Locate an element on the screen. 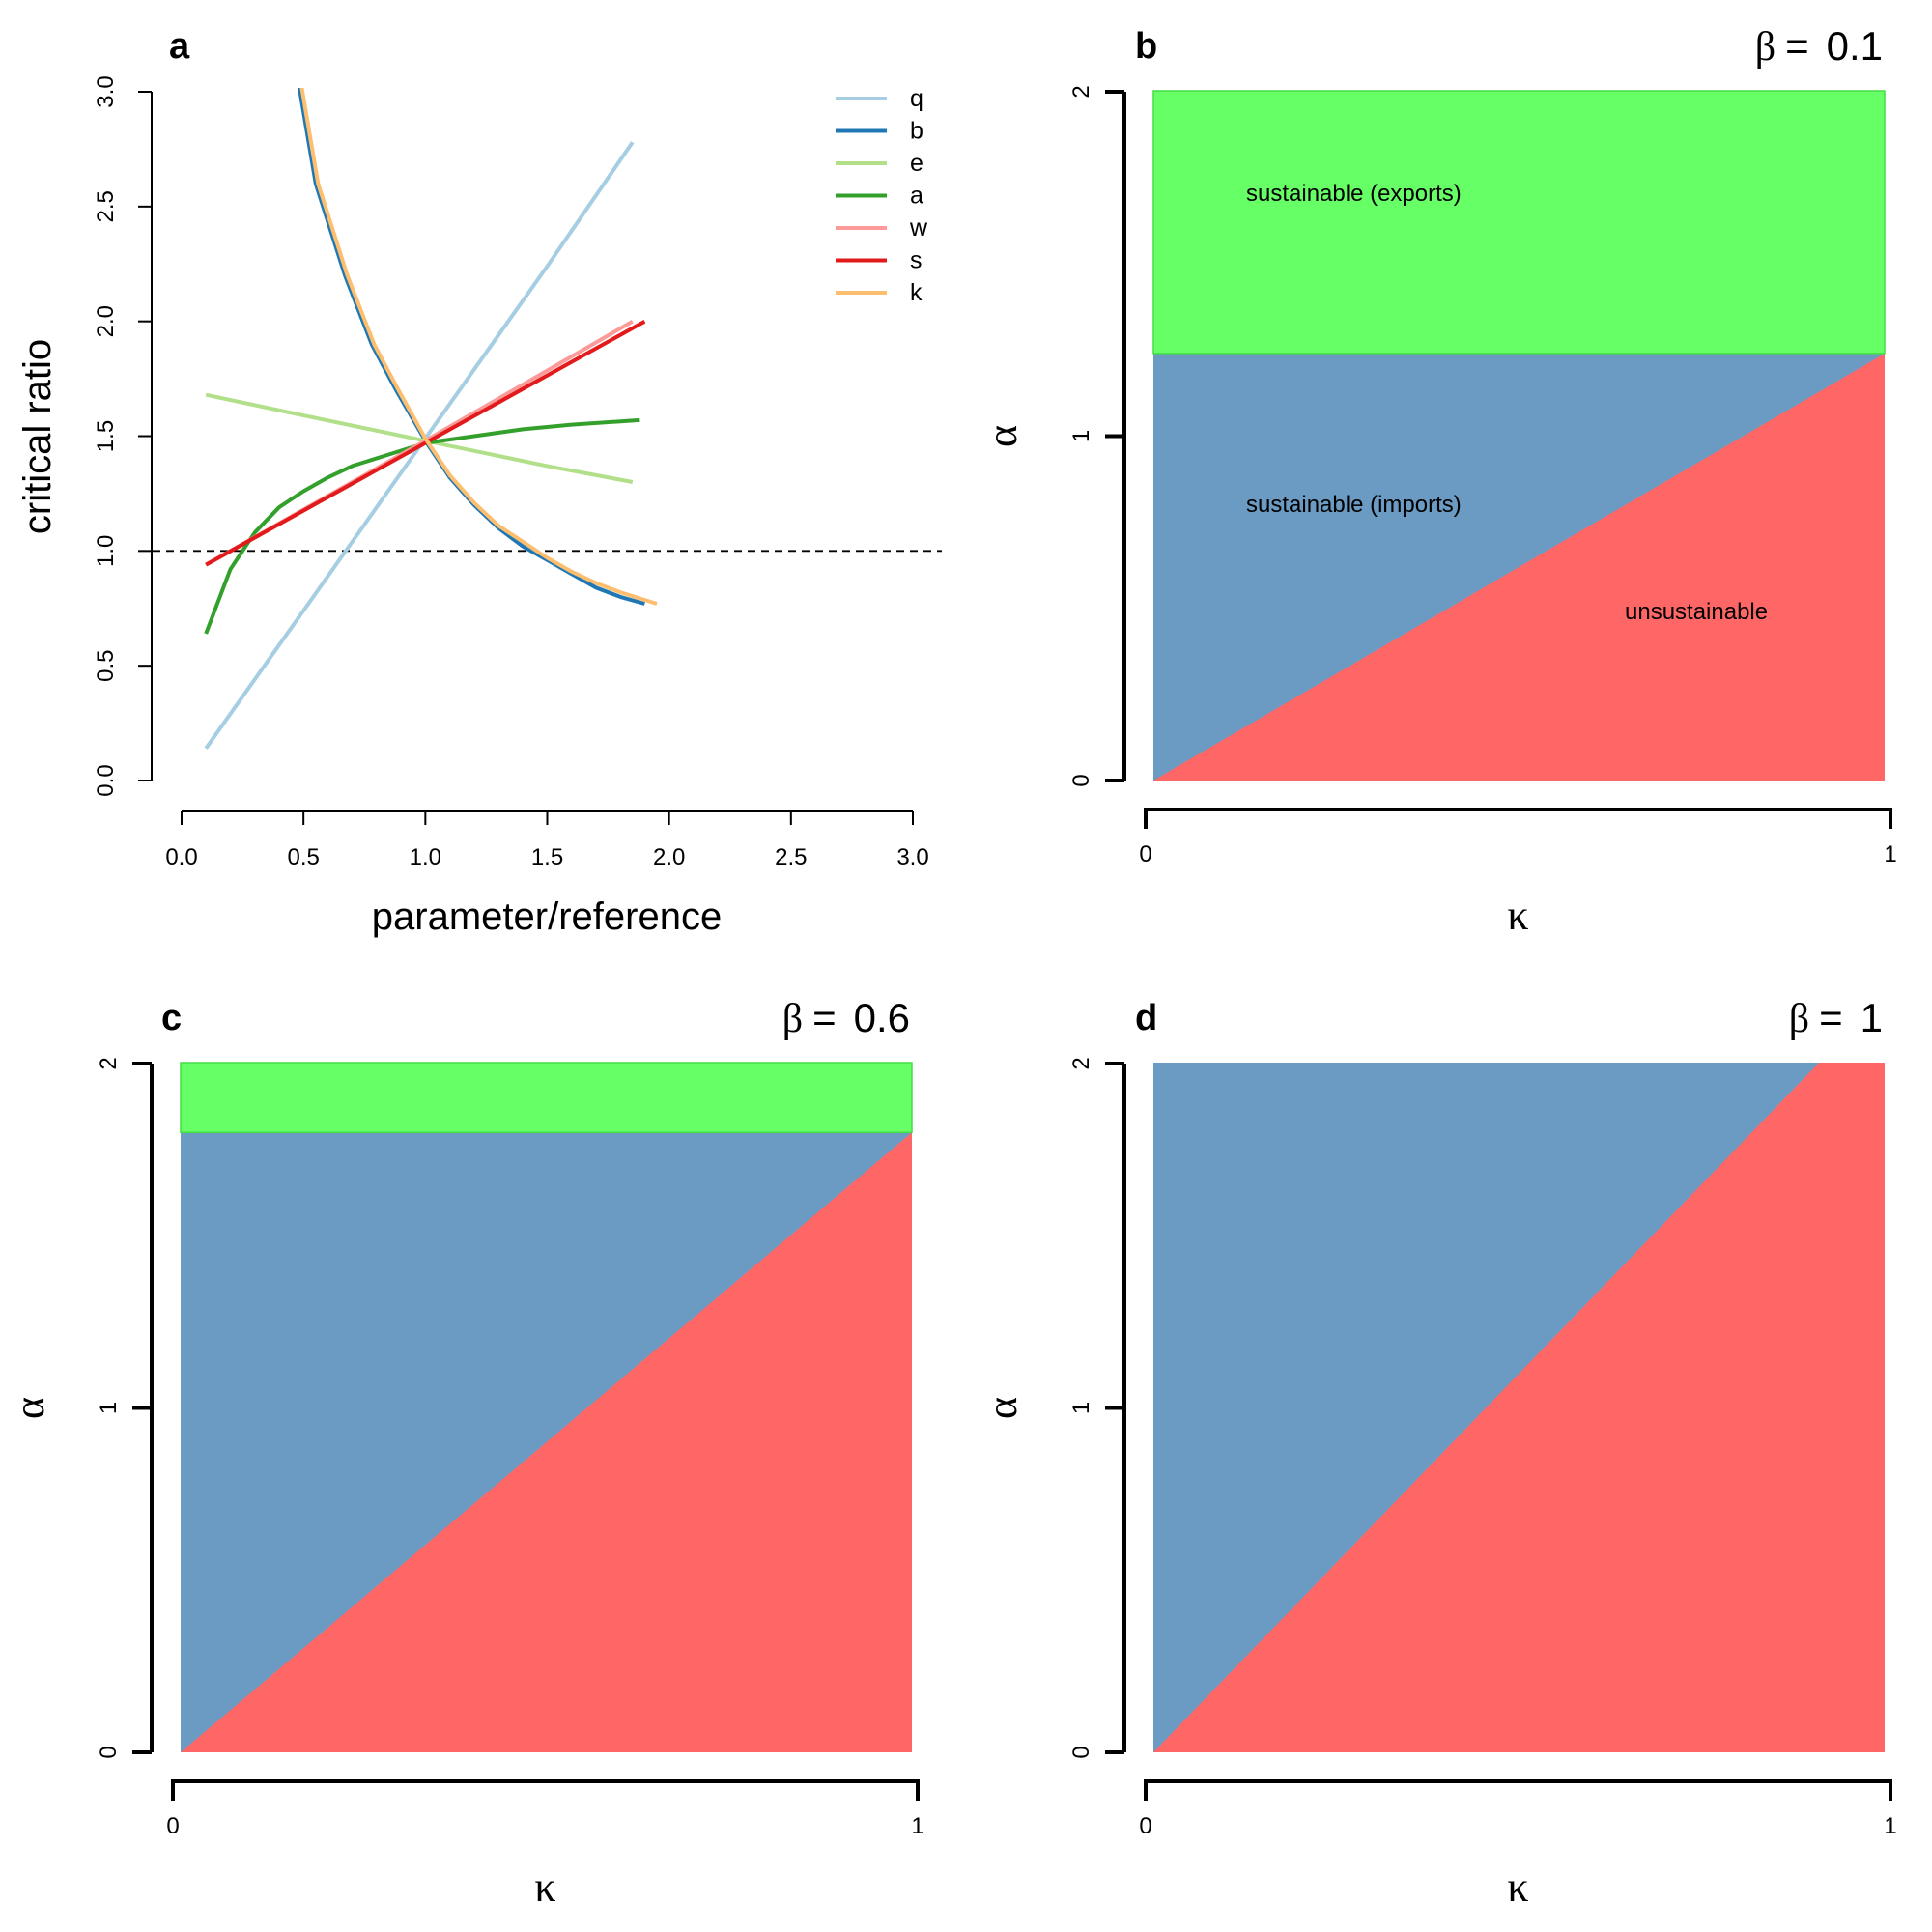 This screenshot has height=1932, width=1932. beta-value: 1 is located at coordinates (1872, 1018).